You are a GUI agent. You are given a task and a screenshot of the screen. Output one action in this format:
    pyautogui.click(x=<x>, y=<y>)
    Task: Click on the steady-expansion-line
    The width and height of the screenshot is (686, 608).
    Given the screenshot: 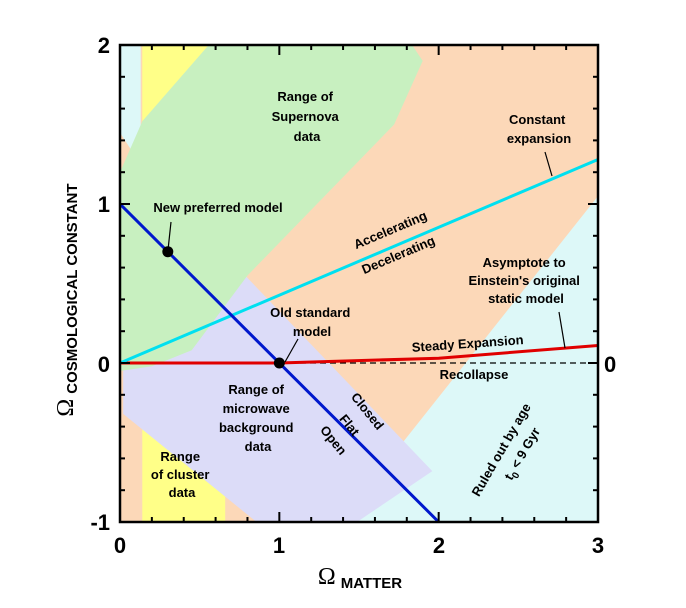 What is the action you would take?
    pyautogui.click(x=359, y=354)
    